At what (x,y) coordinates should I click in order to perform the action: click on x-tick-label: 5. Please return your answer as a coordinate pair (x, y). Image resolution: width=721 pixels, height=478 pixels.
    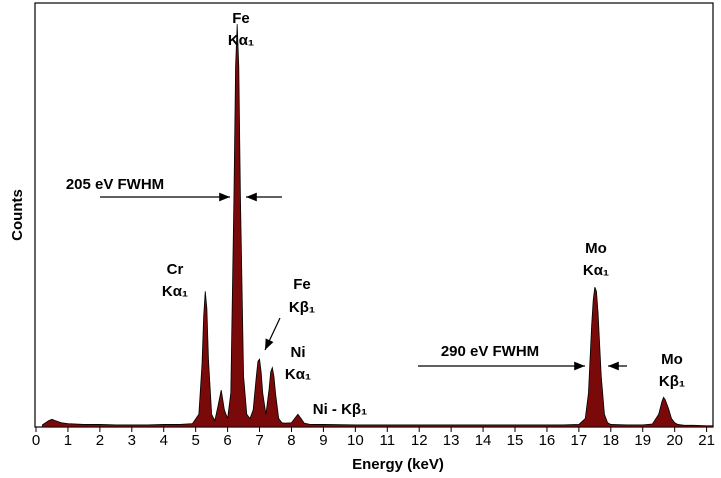
    Looking at the image, I should click on (195, 440).